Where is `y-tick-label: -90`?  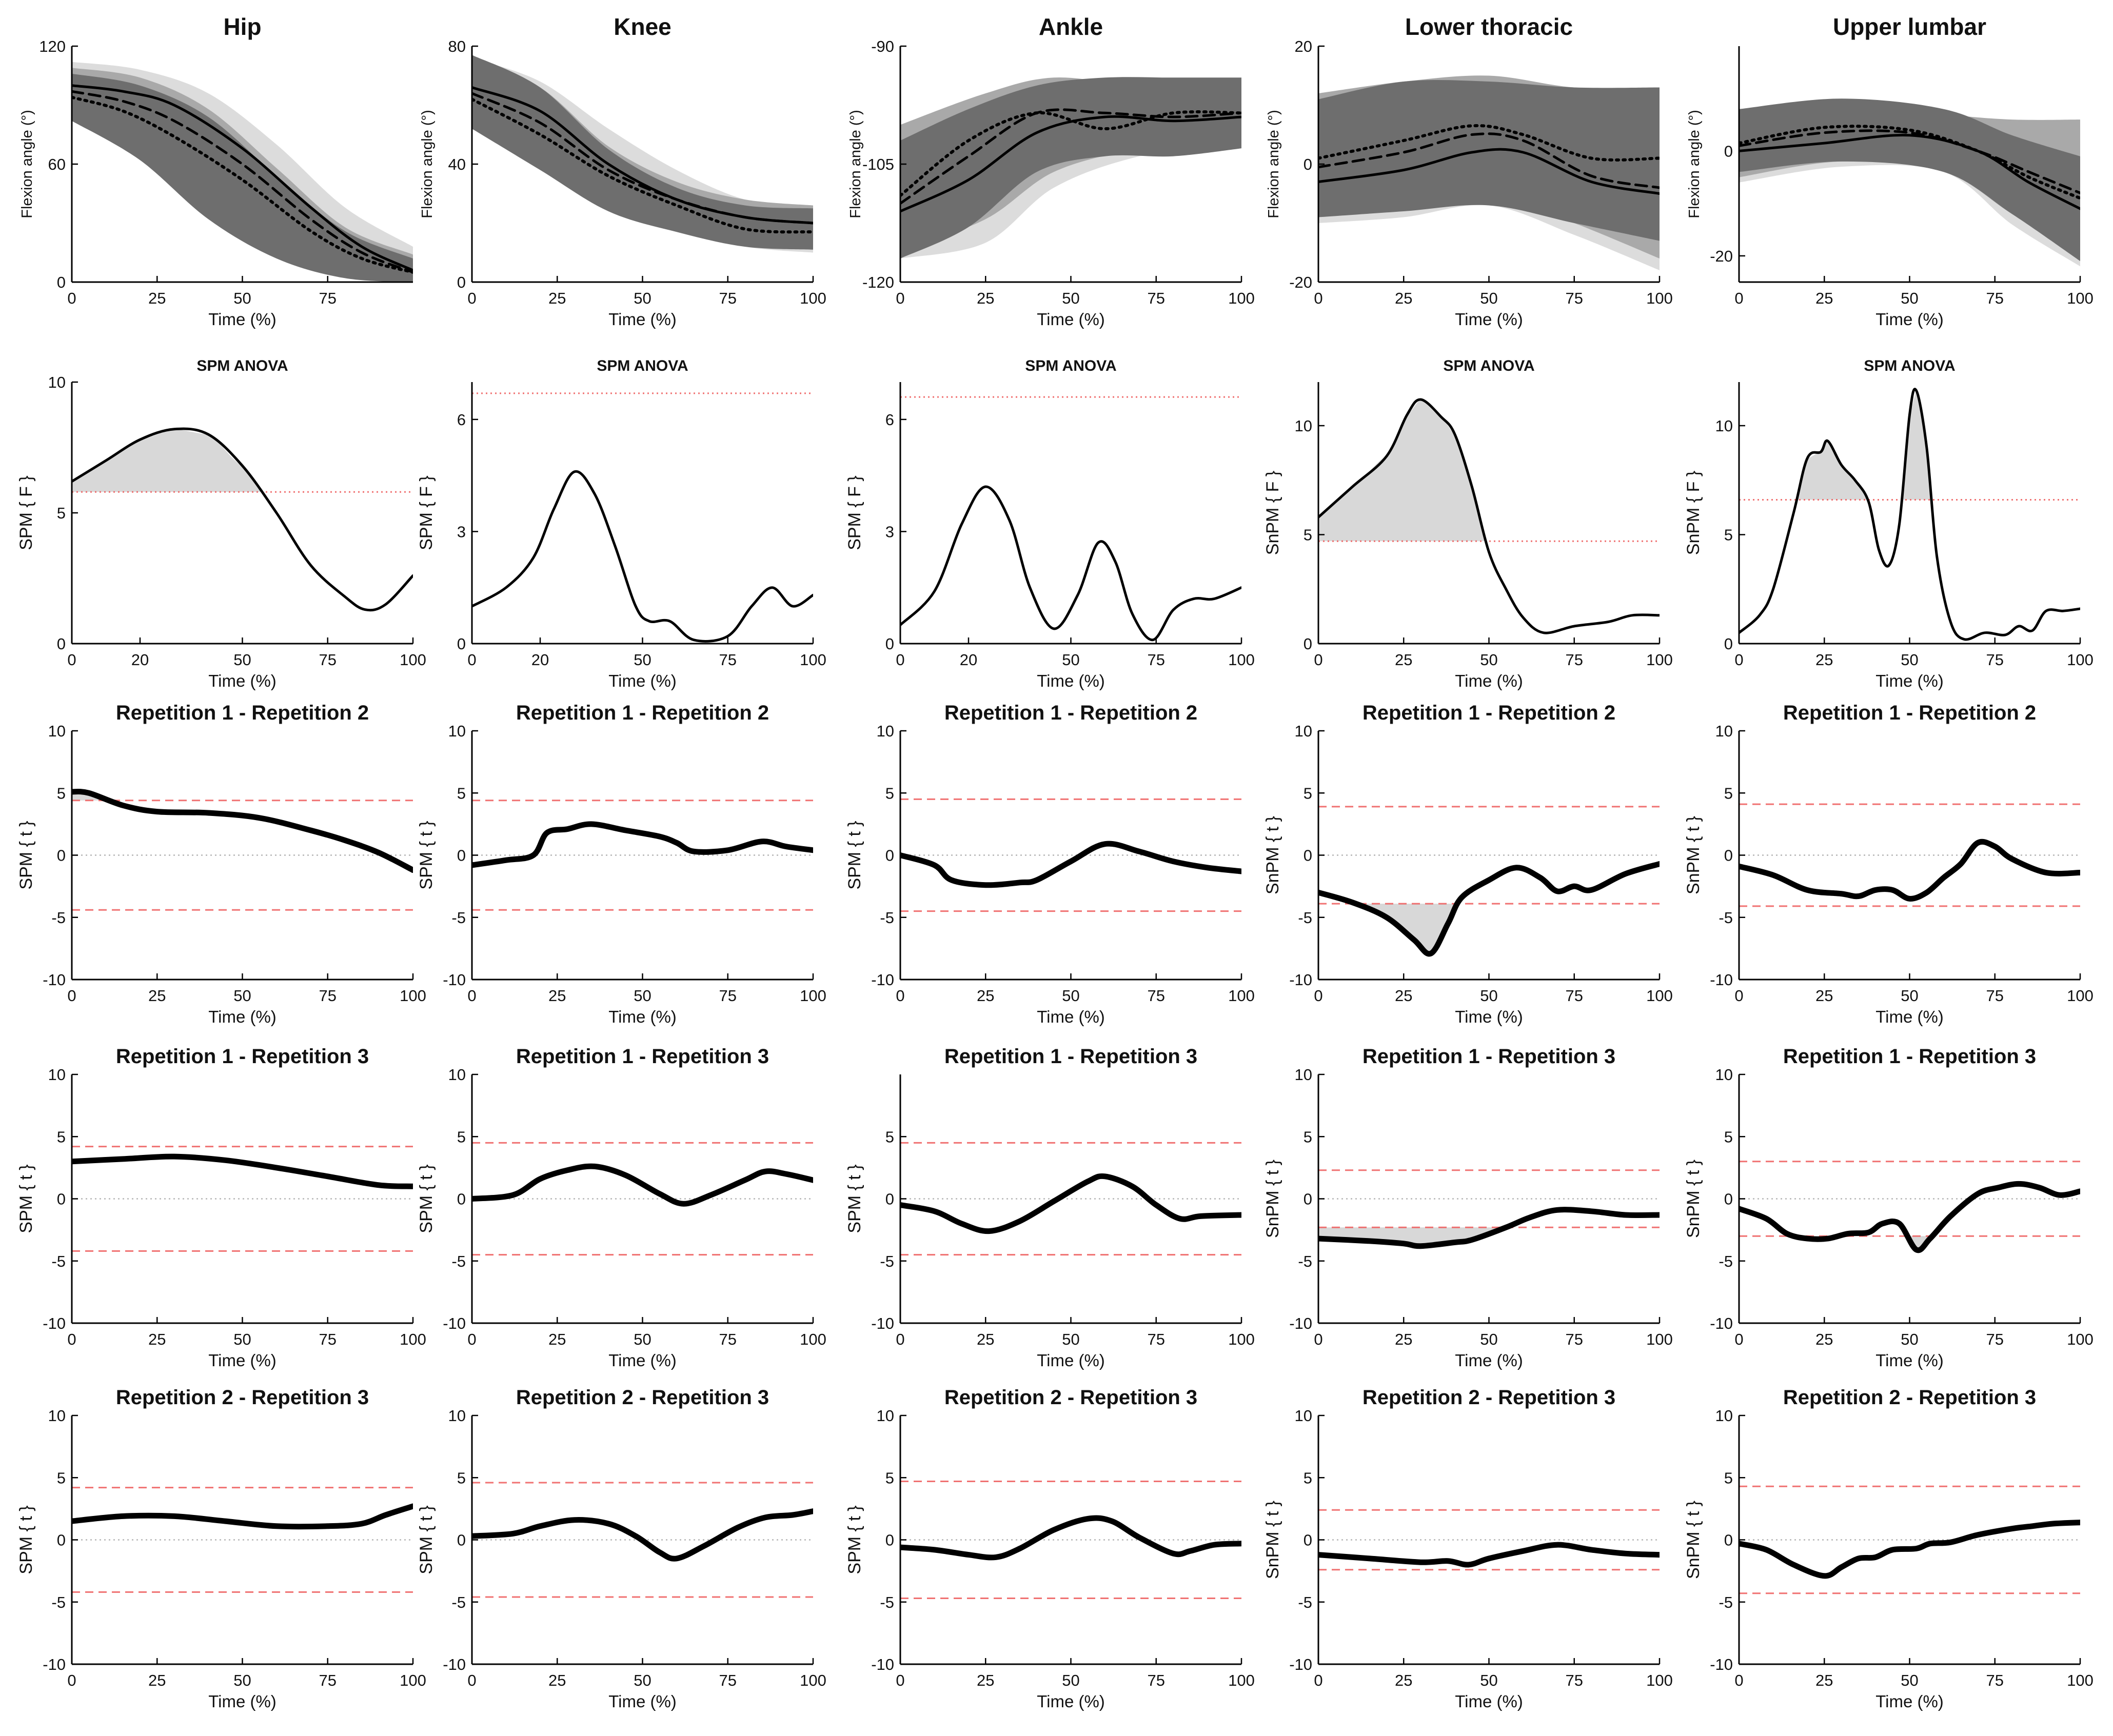 y-tick-label: -90 is located at coordinates (883, 46).